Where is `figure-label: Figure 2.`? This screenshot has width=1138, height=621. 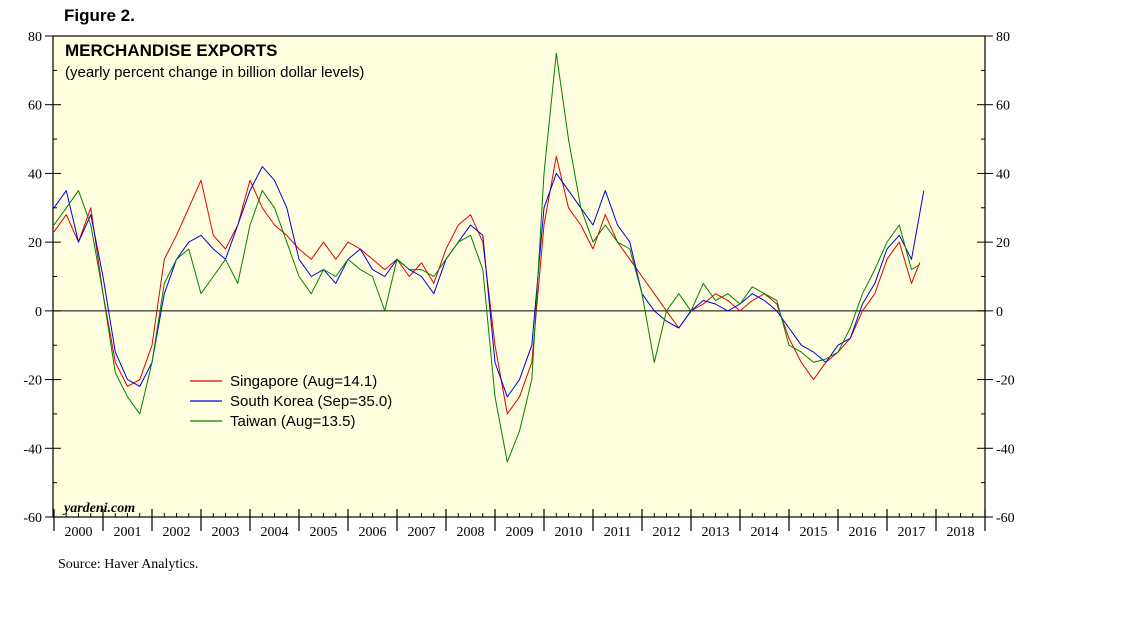
figure-label: Figure 2. is located at coordinates (99, 15).